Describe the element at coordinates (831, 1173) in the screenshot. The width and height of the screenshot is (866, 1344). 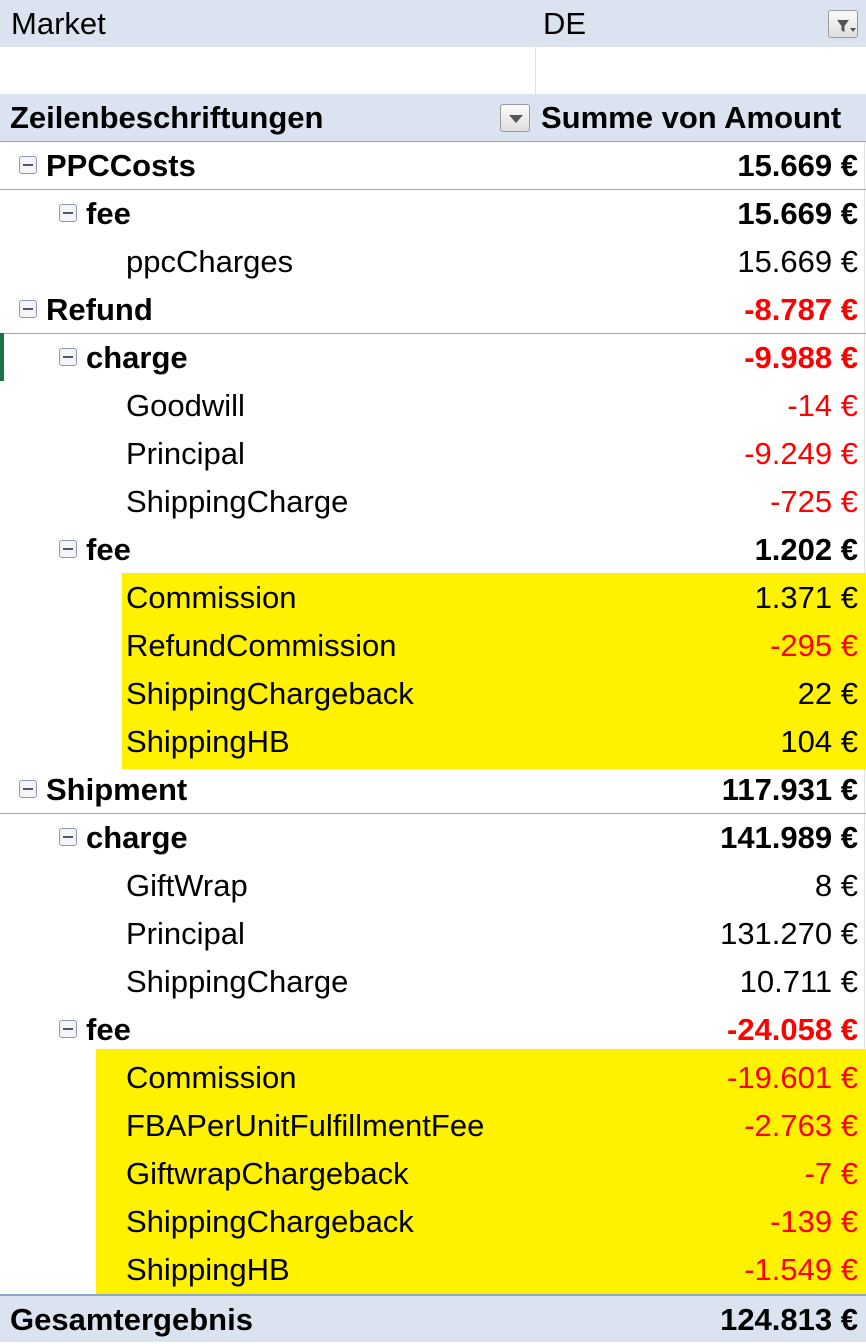
I see `row-value: -7 €` at that location.